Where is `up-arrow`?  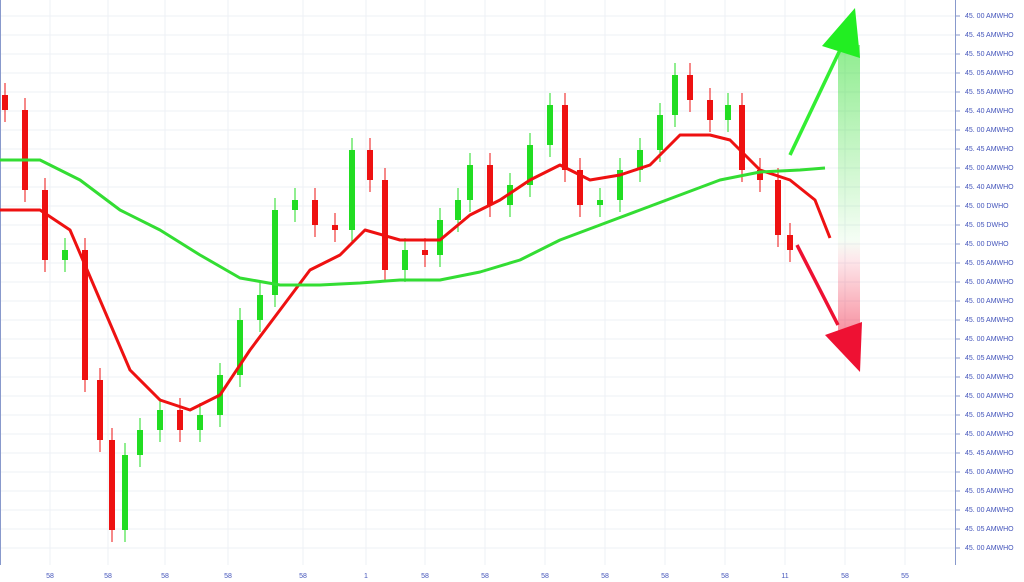 up-arrow is located at coordinates (815, 102).